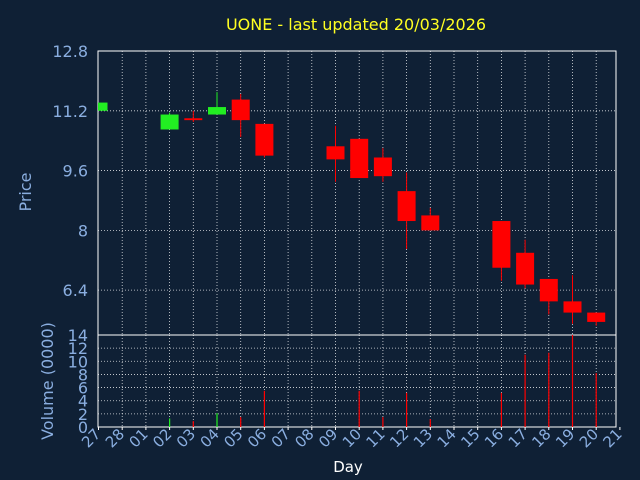 The image size is (640, 480). I want to click on x-tick-label: 09, so click(328, 438).